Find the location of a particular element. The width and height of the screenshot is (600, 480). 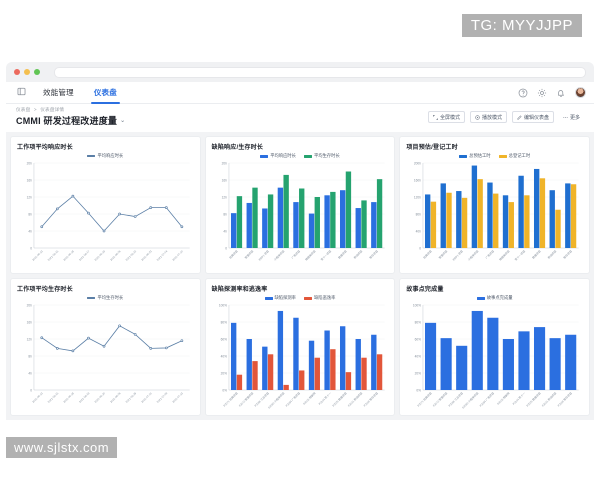

chart-title: 项目预估/登记工时 is located at coordinates (432, 148).